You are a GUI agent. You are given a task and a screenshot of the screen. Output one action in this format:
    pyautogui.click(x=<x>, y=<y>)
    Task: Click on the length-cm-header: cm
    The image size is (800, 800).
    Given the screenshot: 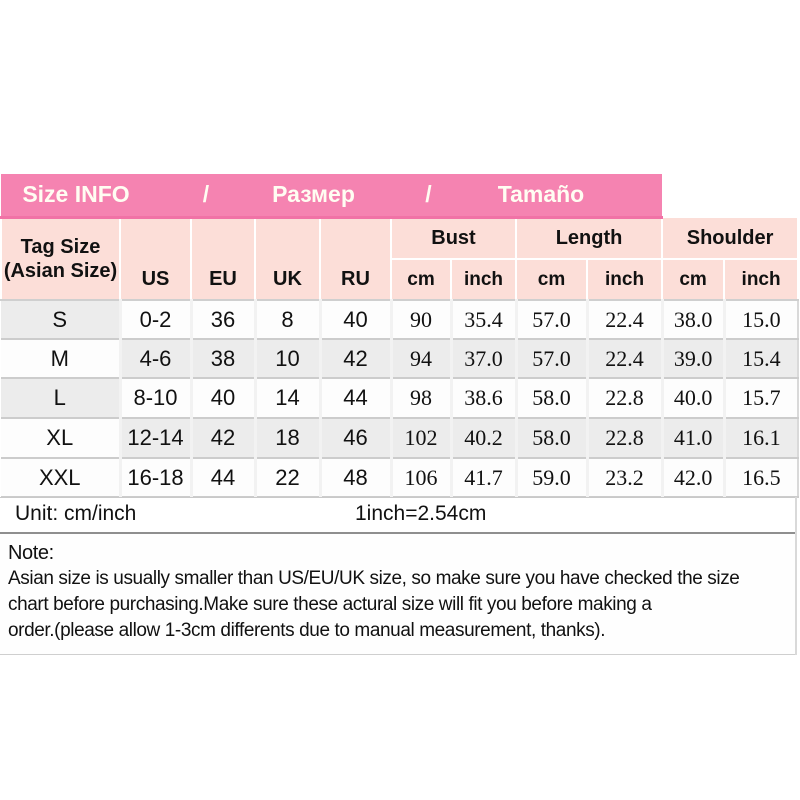 What is the action you would take?
    pyautogui.click(x=551, y=279)
    